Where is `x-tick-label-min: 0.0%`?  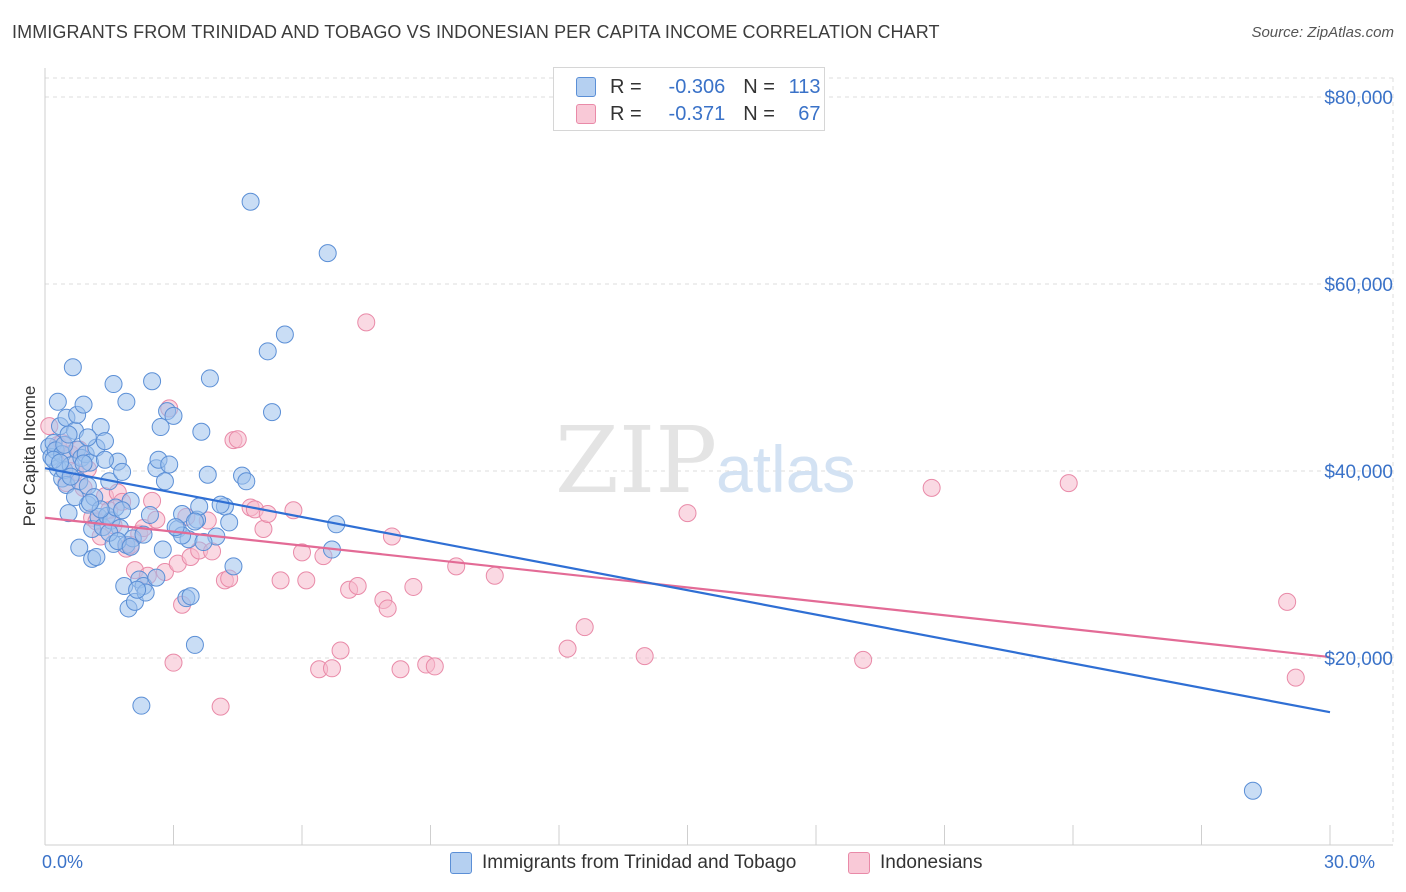
x-tick-label-min: 0.0% is located at coordinates (63, 862).